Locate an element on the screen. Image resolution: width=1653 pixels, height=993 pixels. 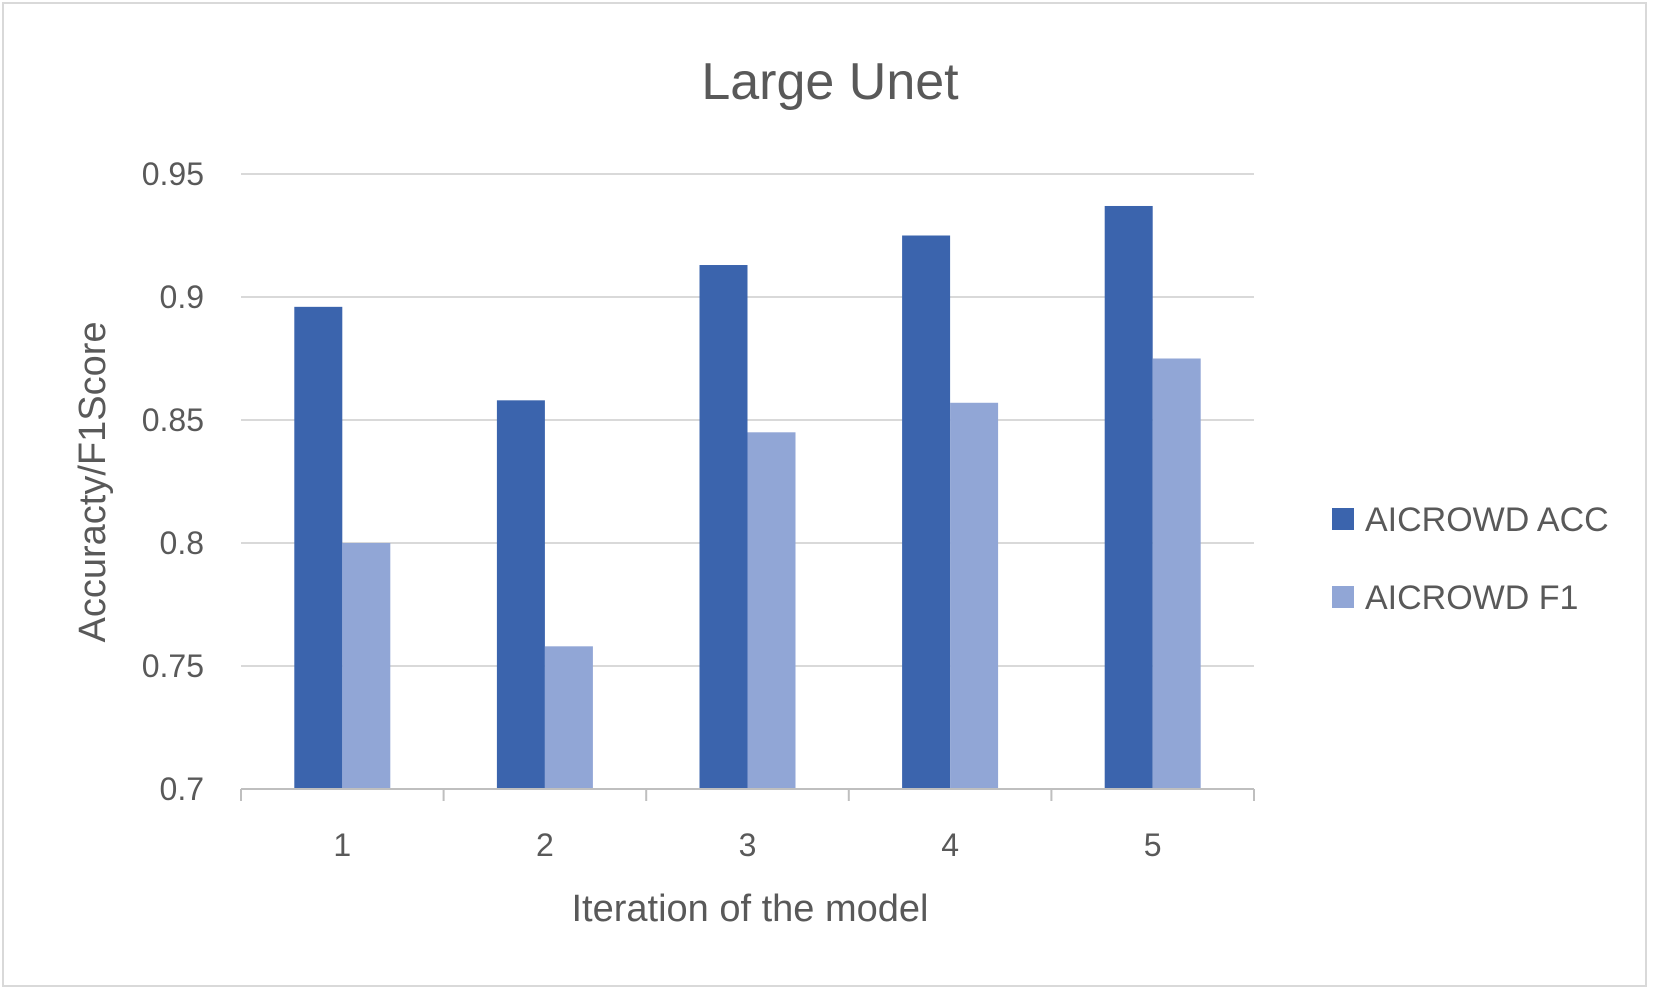
chart-title: Large Unet is located at coordinates (830, 82).